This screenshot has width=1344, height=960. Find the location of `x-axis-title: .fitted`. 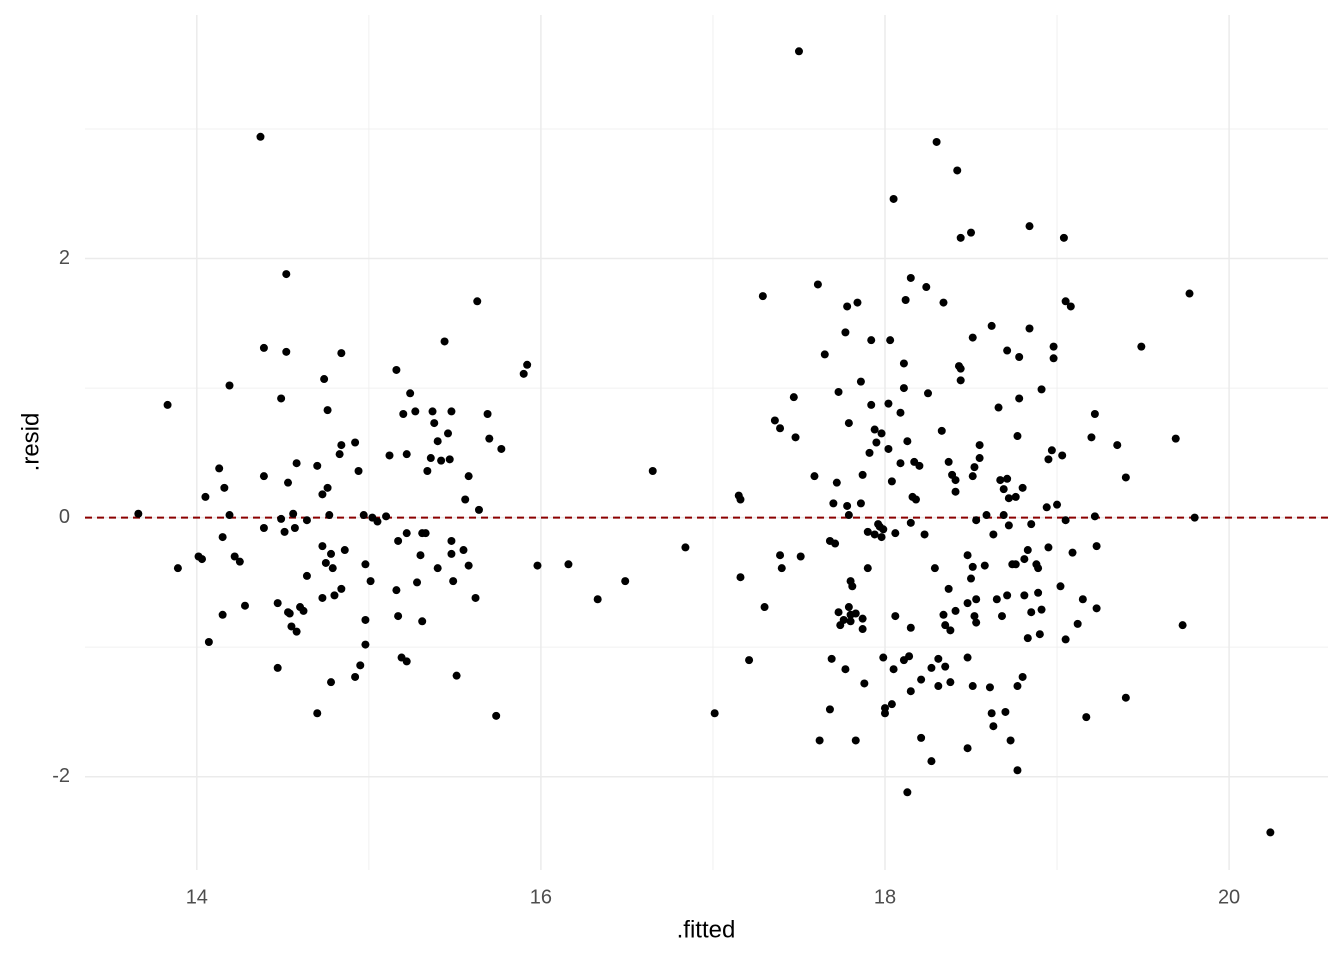

x-axis-title: .fitted is located at coordinates (706, 929).